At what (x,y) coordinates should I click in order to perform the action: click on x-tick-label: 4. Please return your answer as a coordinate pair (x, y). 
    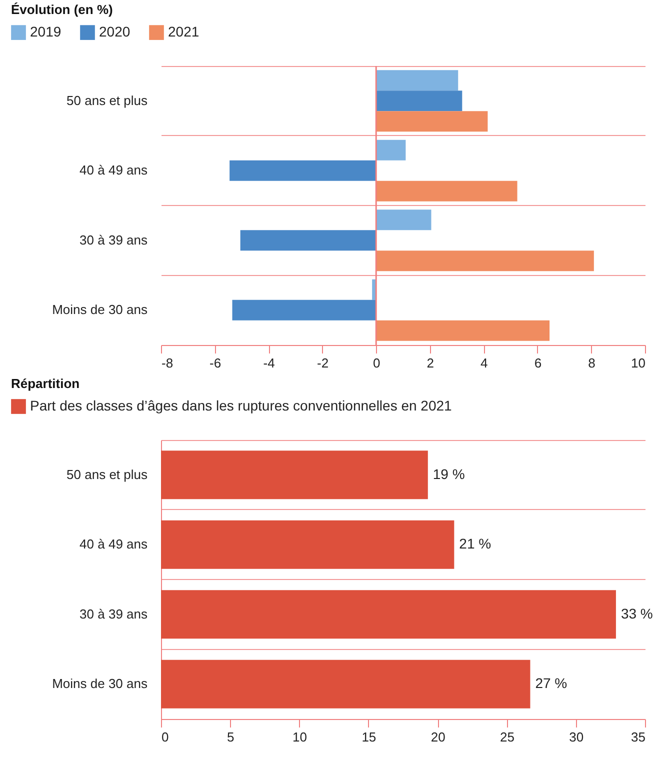
    Looking at the image, I should click on (484, 363).